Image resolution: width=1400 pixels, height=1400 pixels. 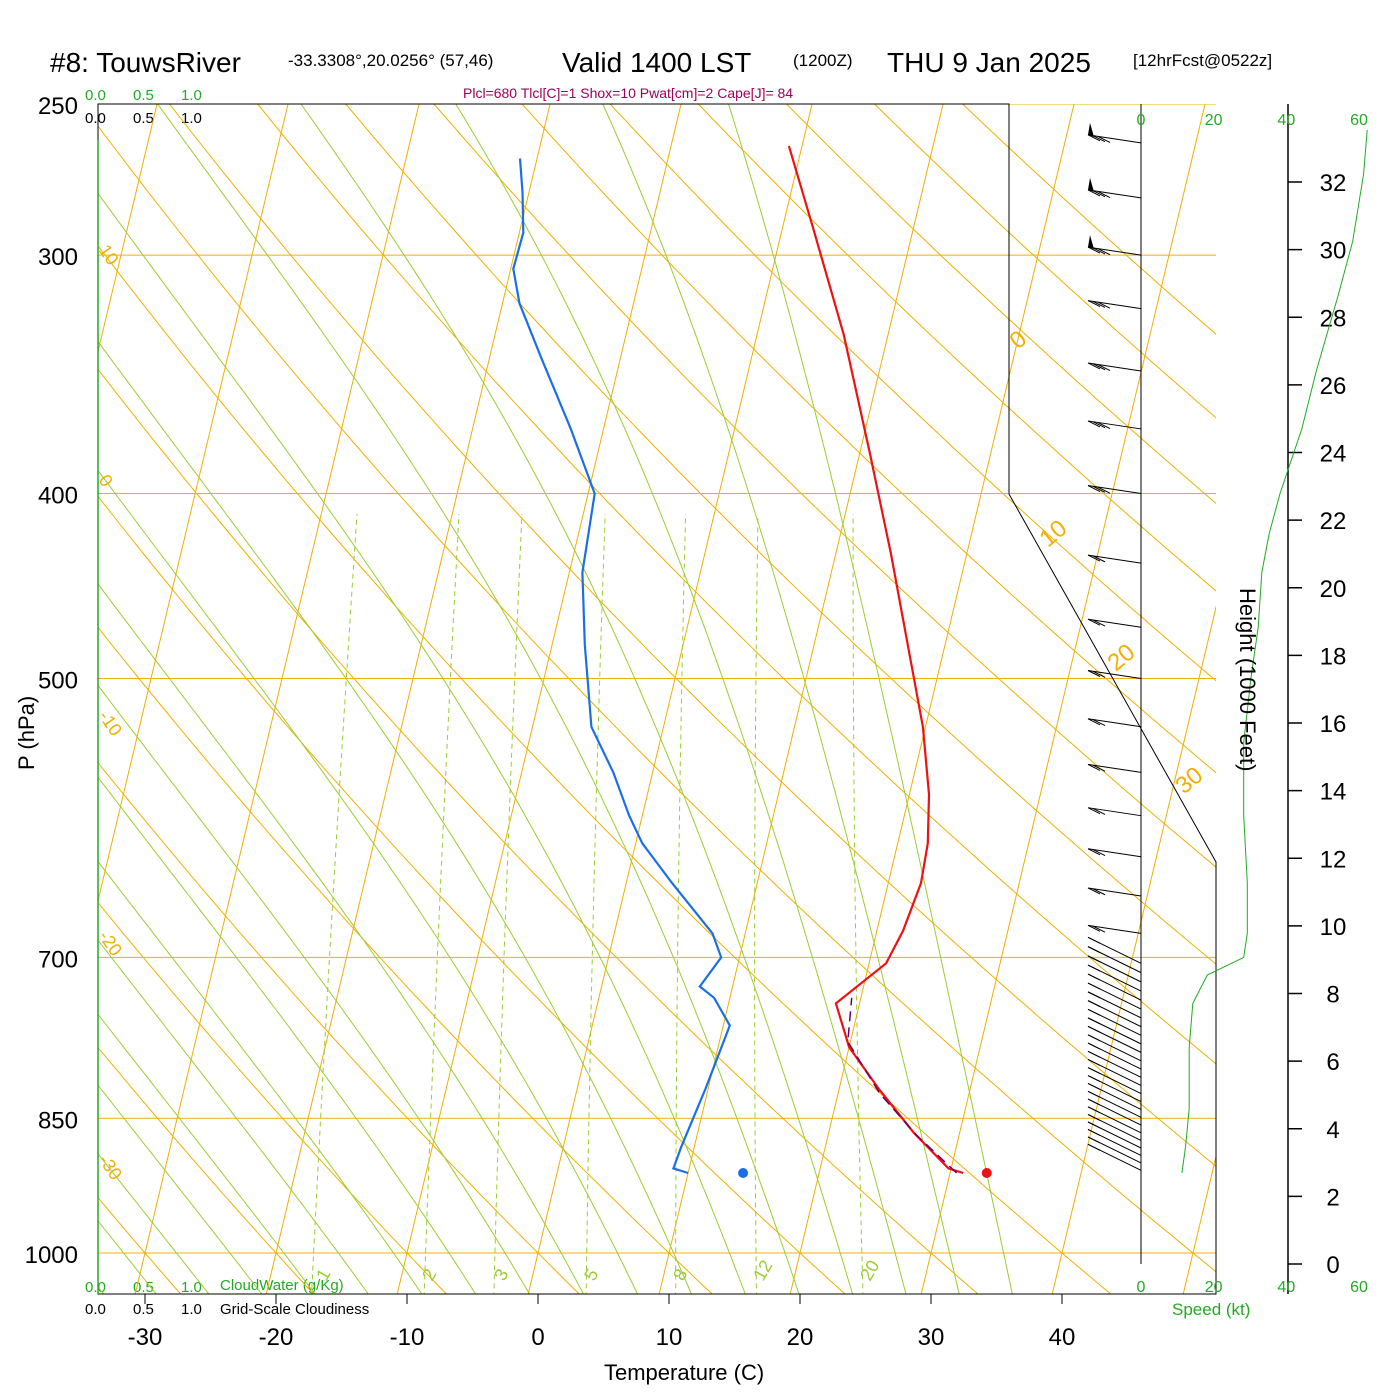 I want to click on mixing-ratio-label: 12, so click(x=762, y=1270).